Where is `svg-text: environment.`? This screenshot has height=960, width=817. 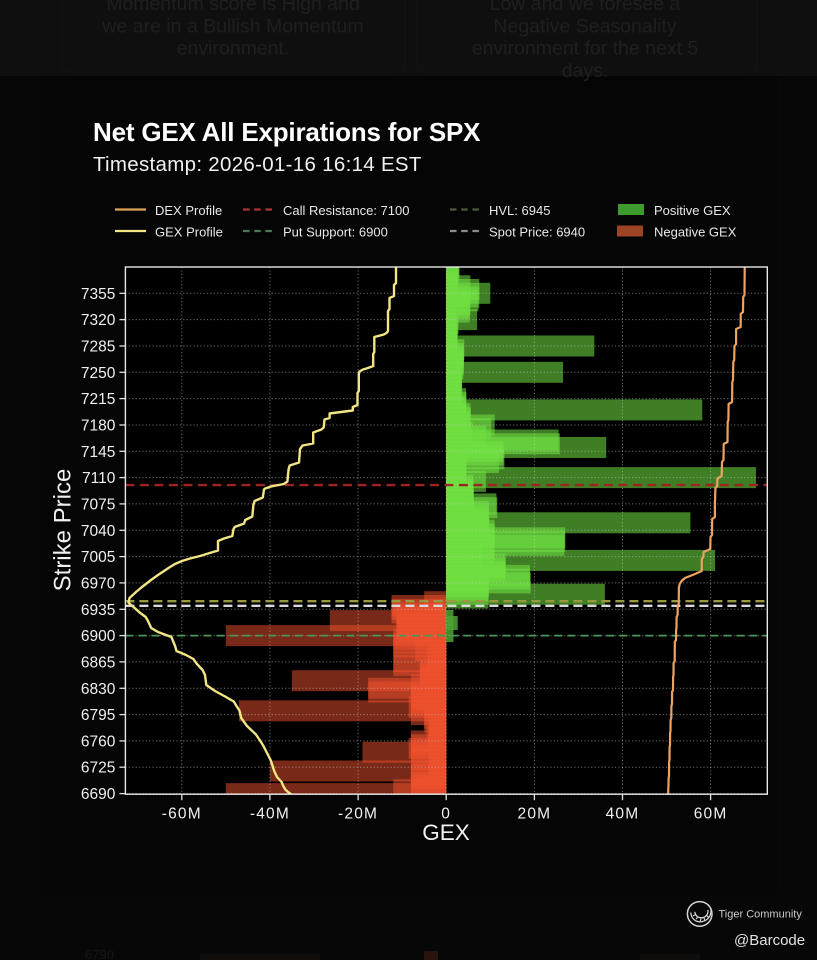
svg-text: environment. is located at coordinates (233, 49).